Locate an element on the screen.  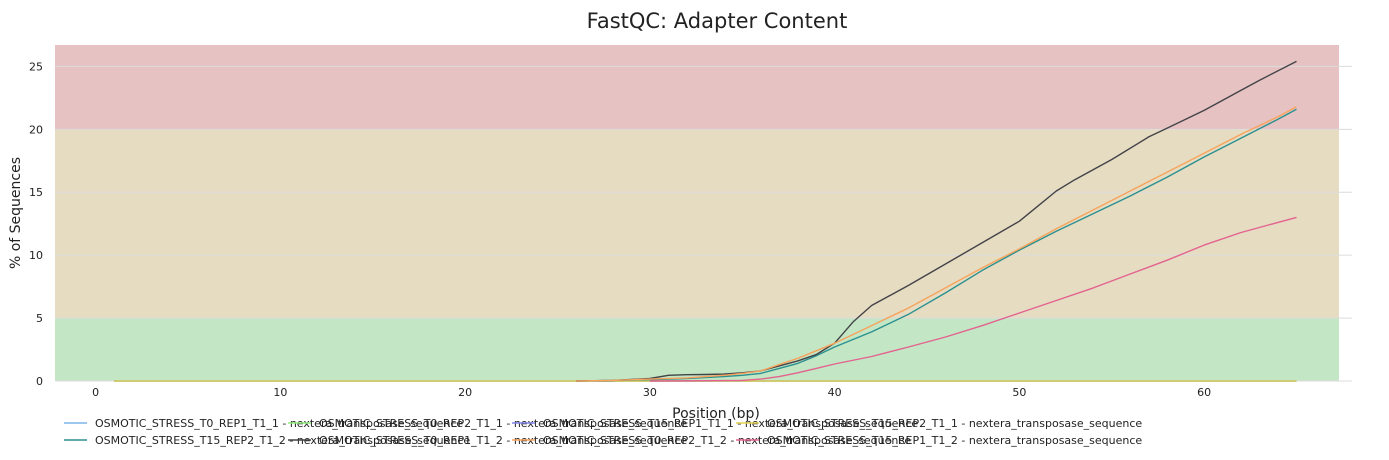
x-axis-ticks: 0 10 20 30 40 50 60 is located at coordinates (651, 392).